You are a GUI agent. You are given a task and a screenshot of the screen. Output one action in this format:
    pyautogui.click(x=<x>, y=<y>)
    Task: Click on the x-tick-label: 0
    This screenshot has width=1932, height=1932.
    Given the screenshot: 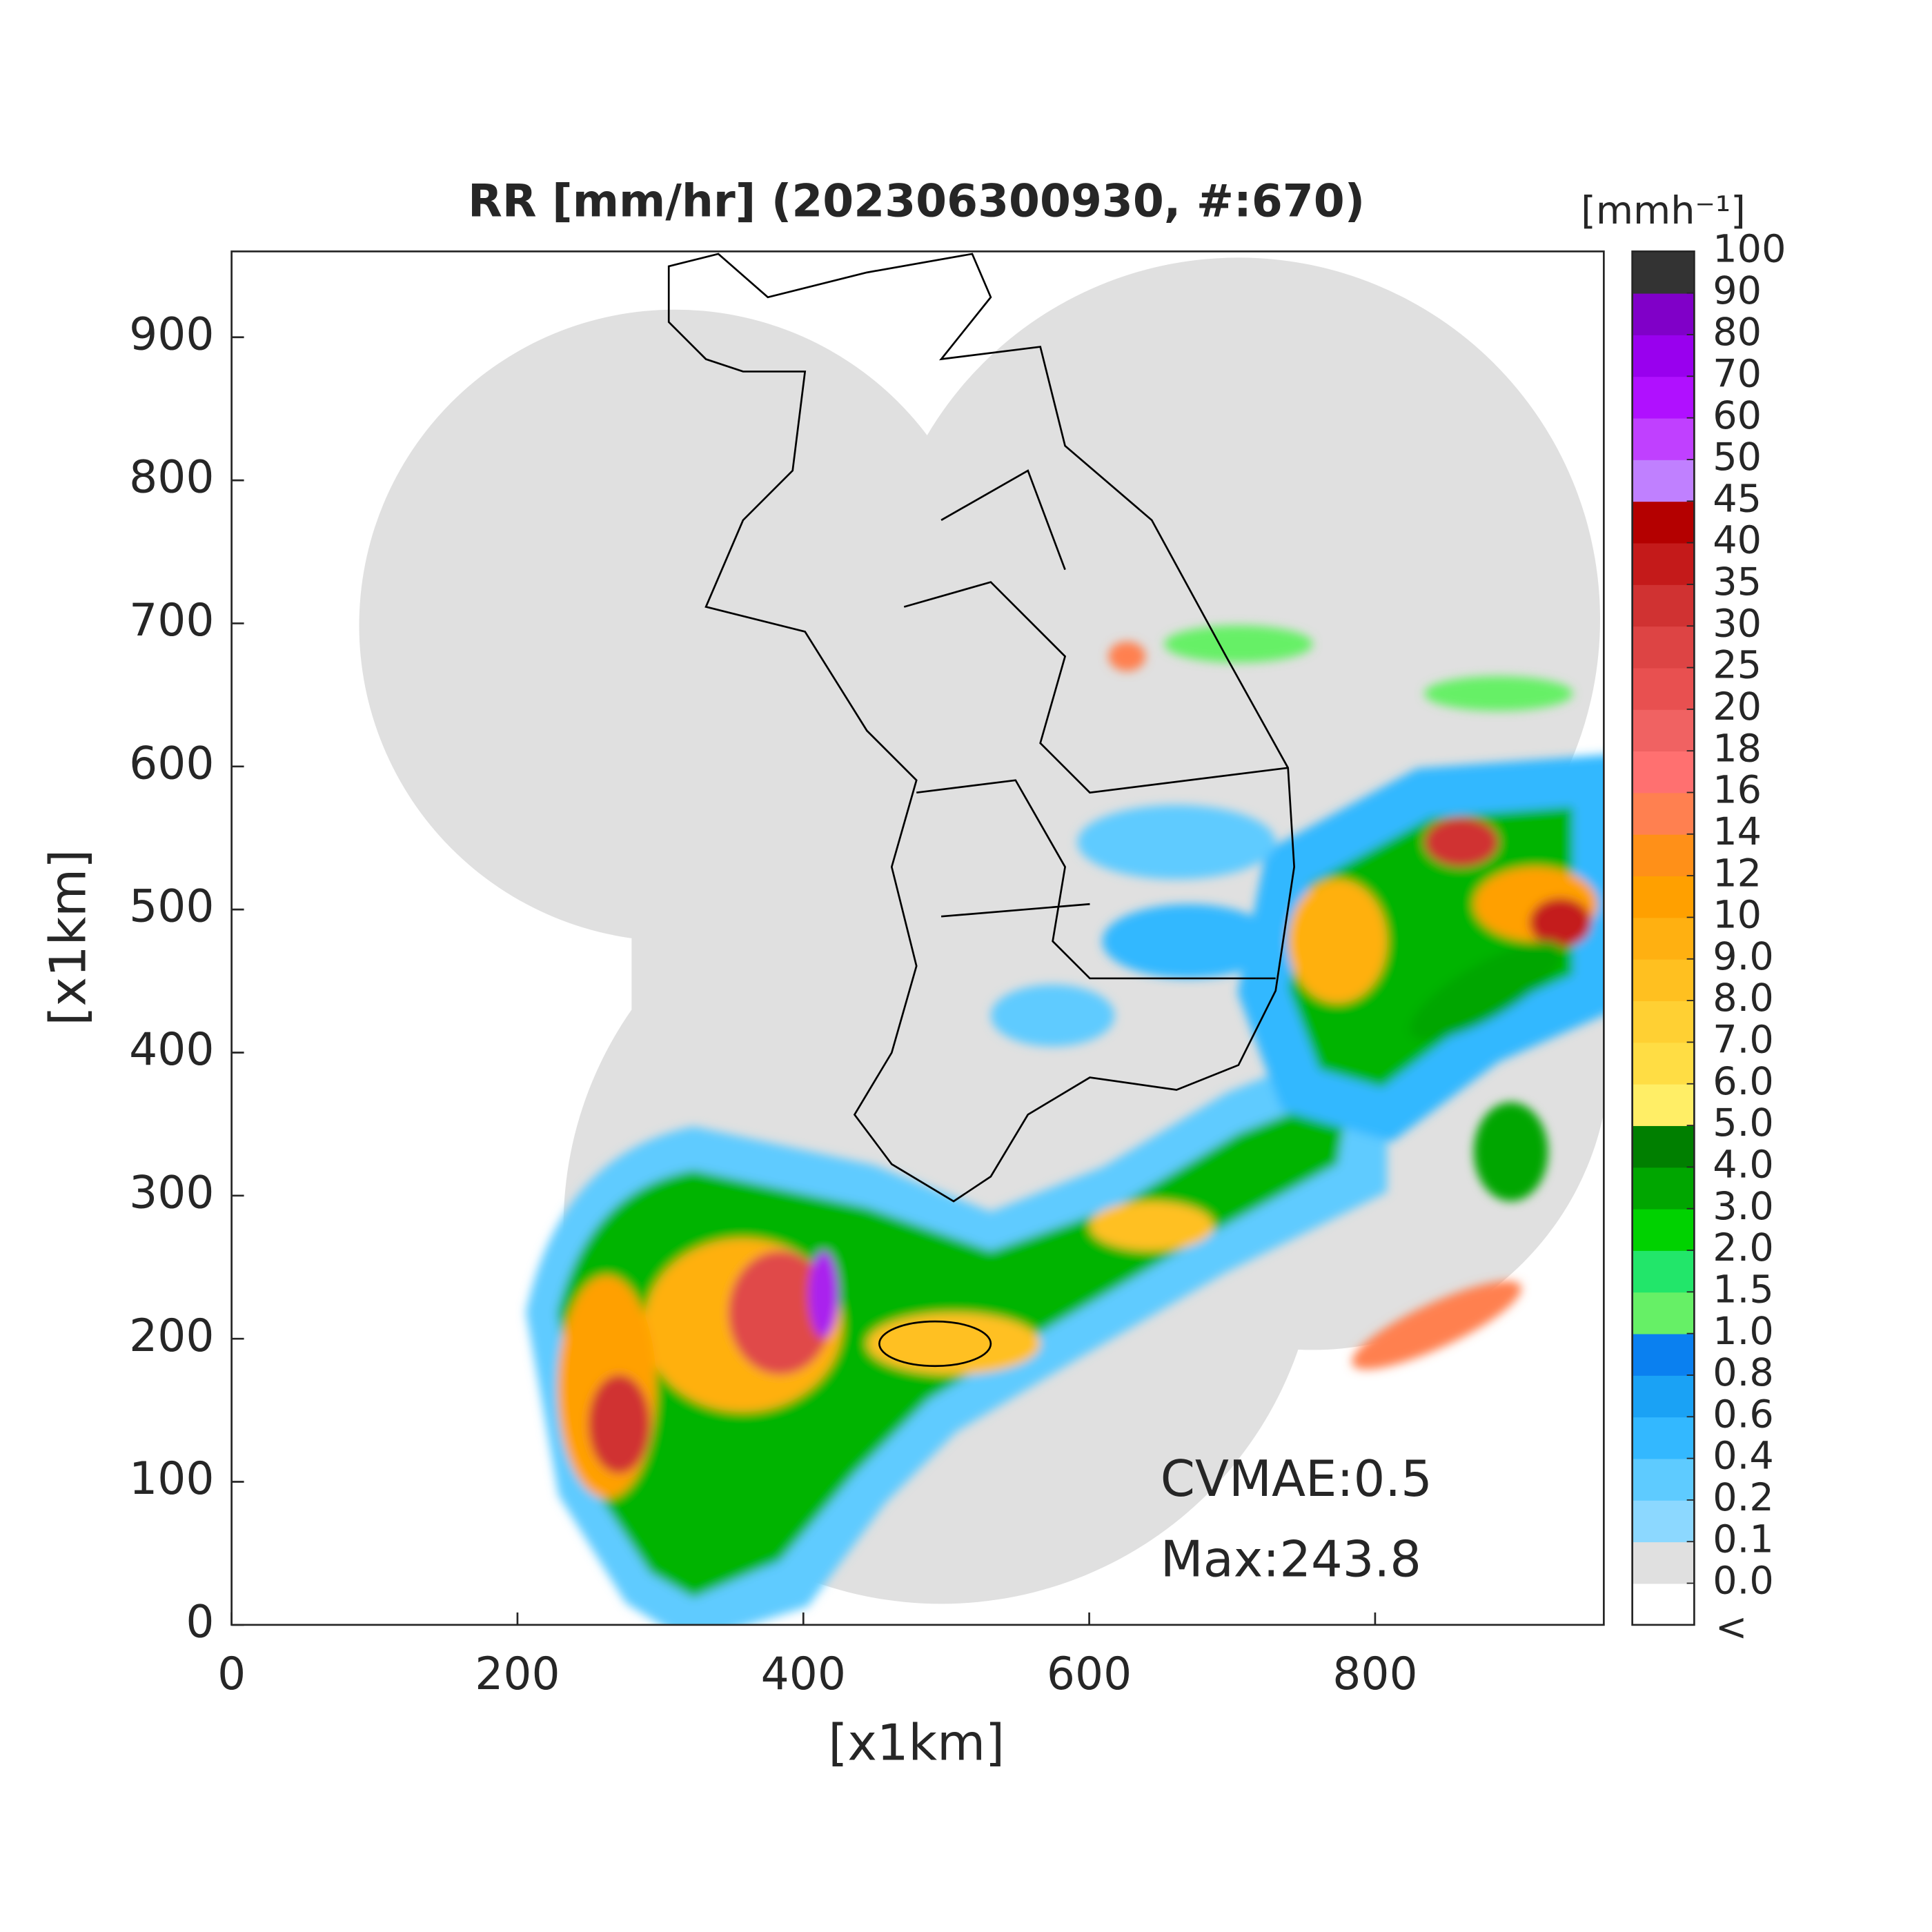 What is the action you would take?
    pyautogui.click(x=231, y=1674)
    